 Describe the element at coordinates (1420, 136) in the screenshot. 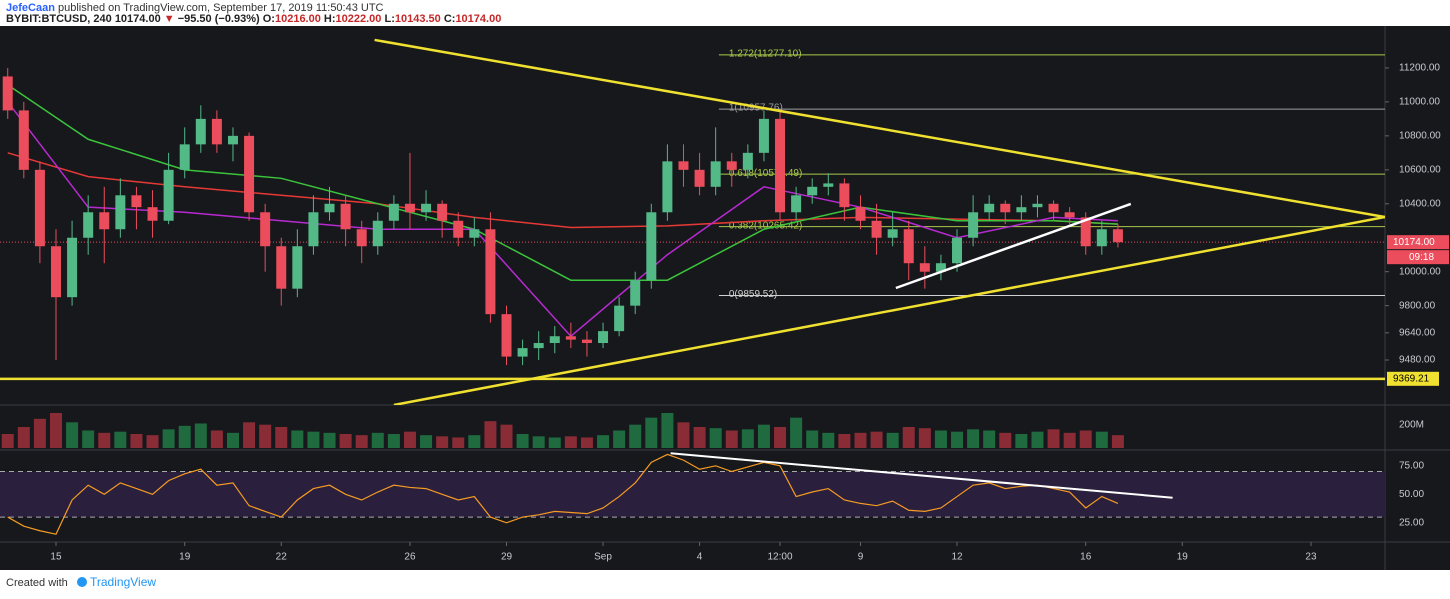

I see `y-tick-label: 10800.00` at that location.